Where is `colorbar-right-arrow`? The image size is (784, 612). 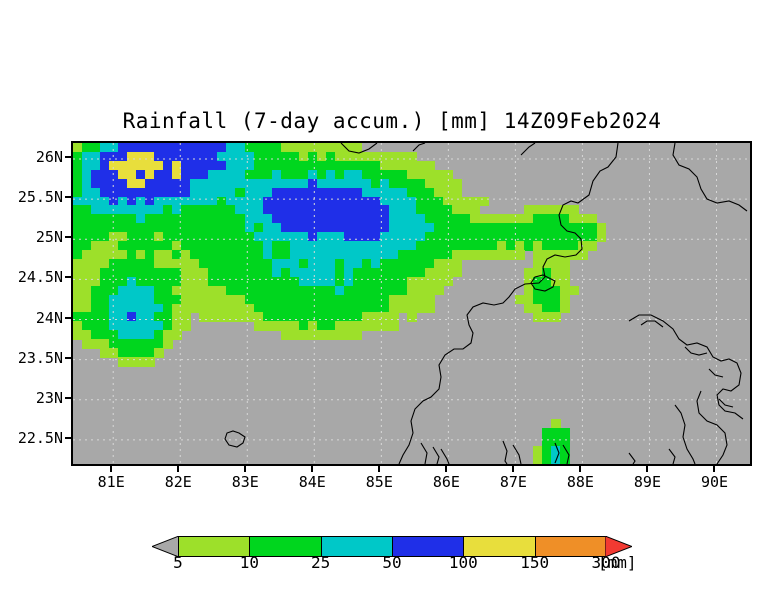 colorbar-right-arrow is located at coordinates (618, 546).